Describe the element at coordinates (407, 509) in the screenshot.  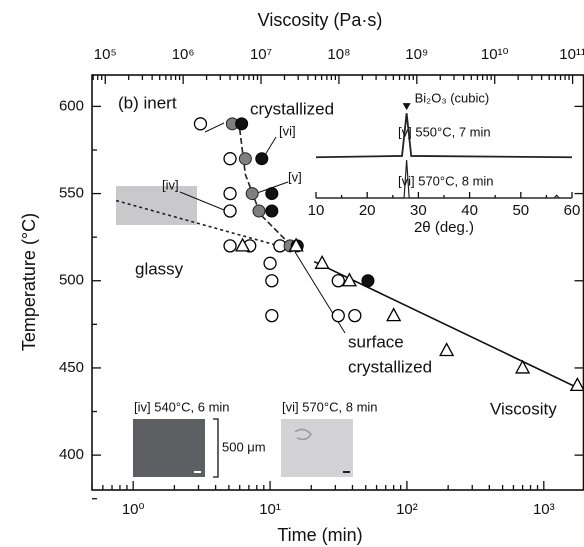
I see `x-tick-label: 10²` at that location.